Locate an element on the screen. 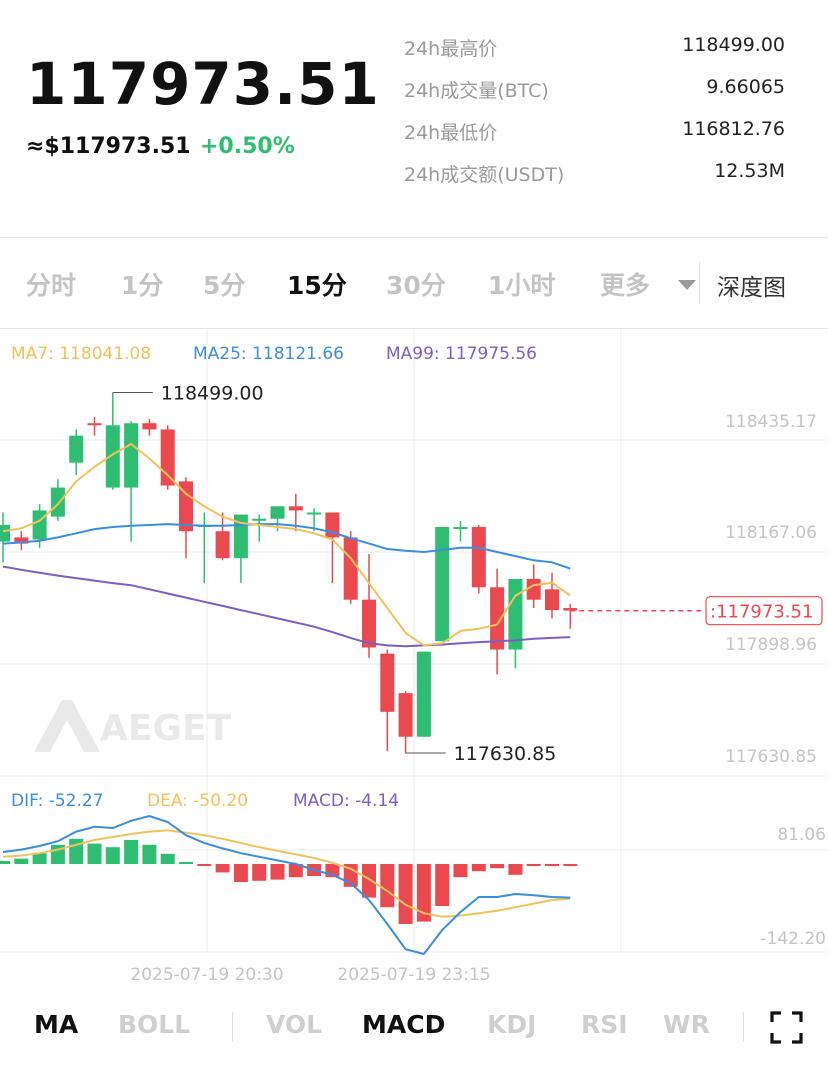  dea-line is located at coordinates (286, 873).